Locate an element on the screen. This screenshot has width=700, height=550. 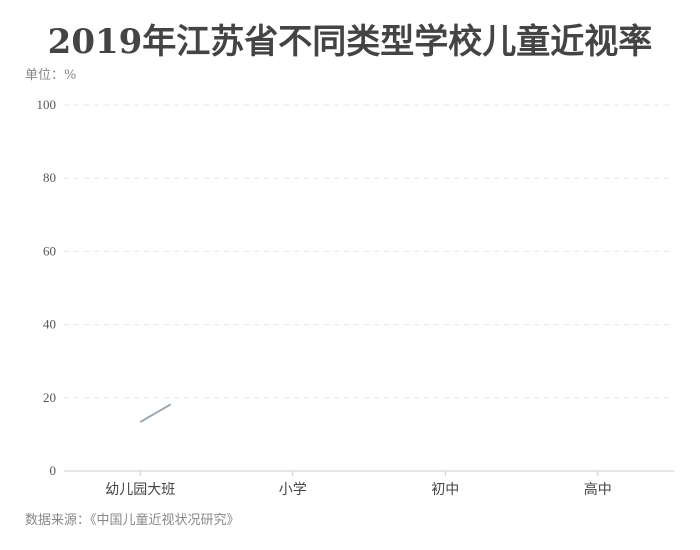
y-tick-label: 80 is located at coordinates (49, 177).